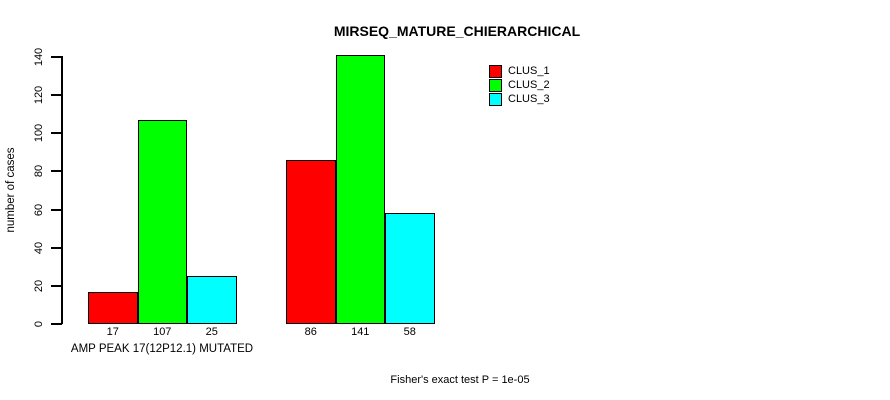 The image size is (890, 400). What do you see at coordinates (457, 31) in the screenshot?
I see `chart-title: MIRSEQ_MATURE_CHIERARCHICAL` at bounding box center [457, 31].